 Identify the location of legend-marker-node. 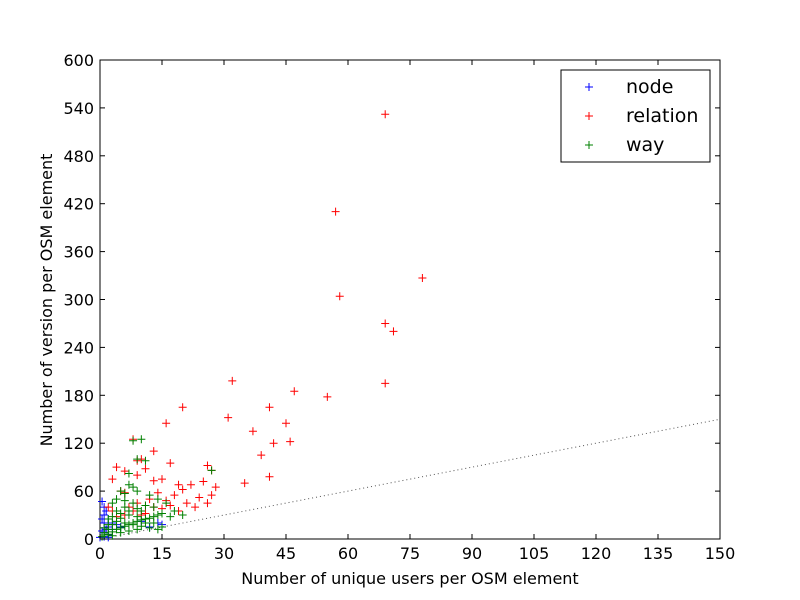
(589, 87).